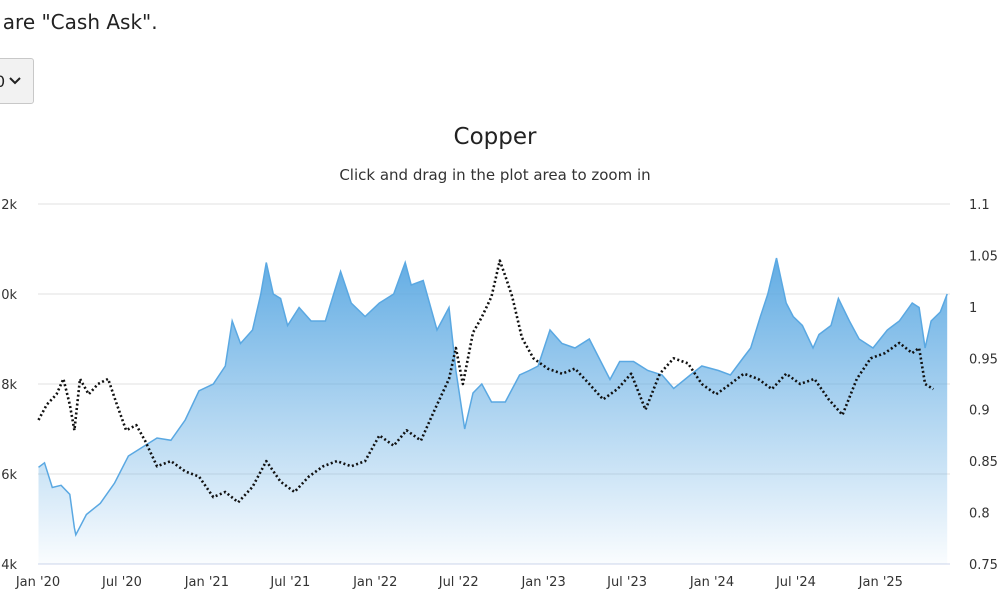 This screenshot has width=1000, height=600. What do you see at coordinates (495, 137) in the screenshot?
I see `chart-title: Copper` at bounding box center [495, 137].